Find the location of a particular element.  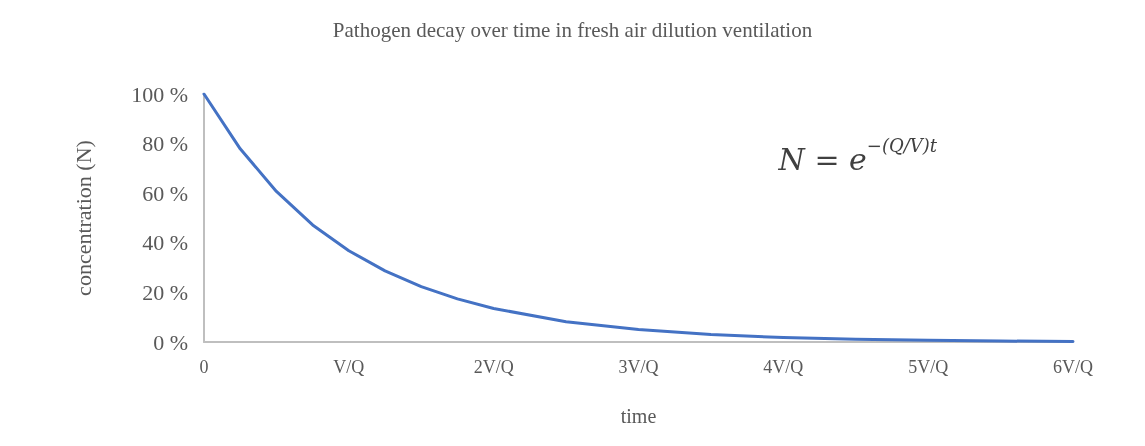

y-tick-label: 40 % is located at coordinates (165, 243).